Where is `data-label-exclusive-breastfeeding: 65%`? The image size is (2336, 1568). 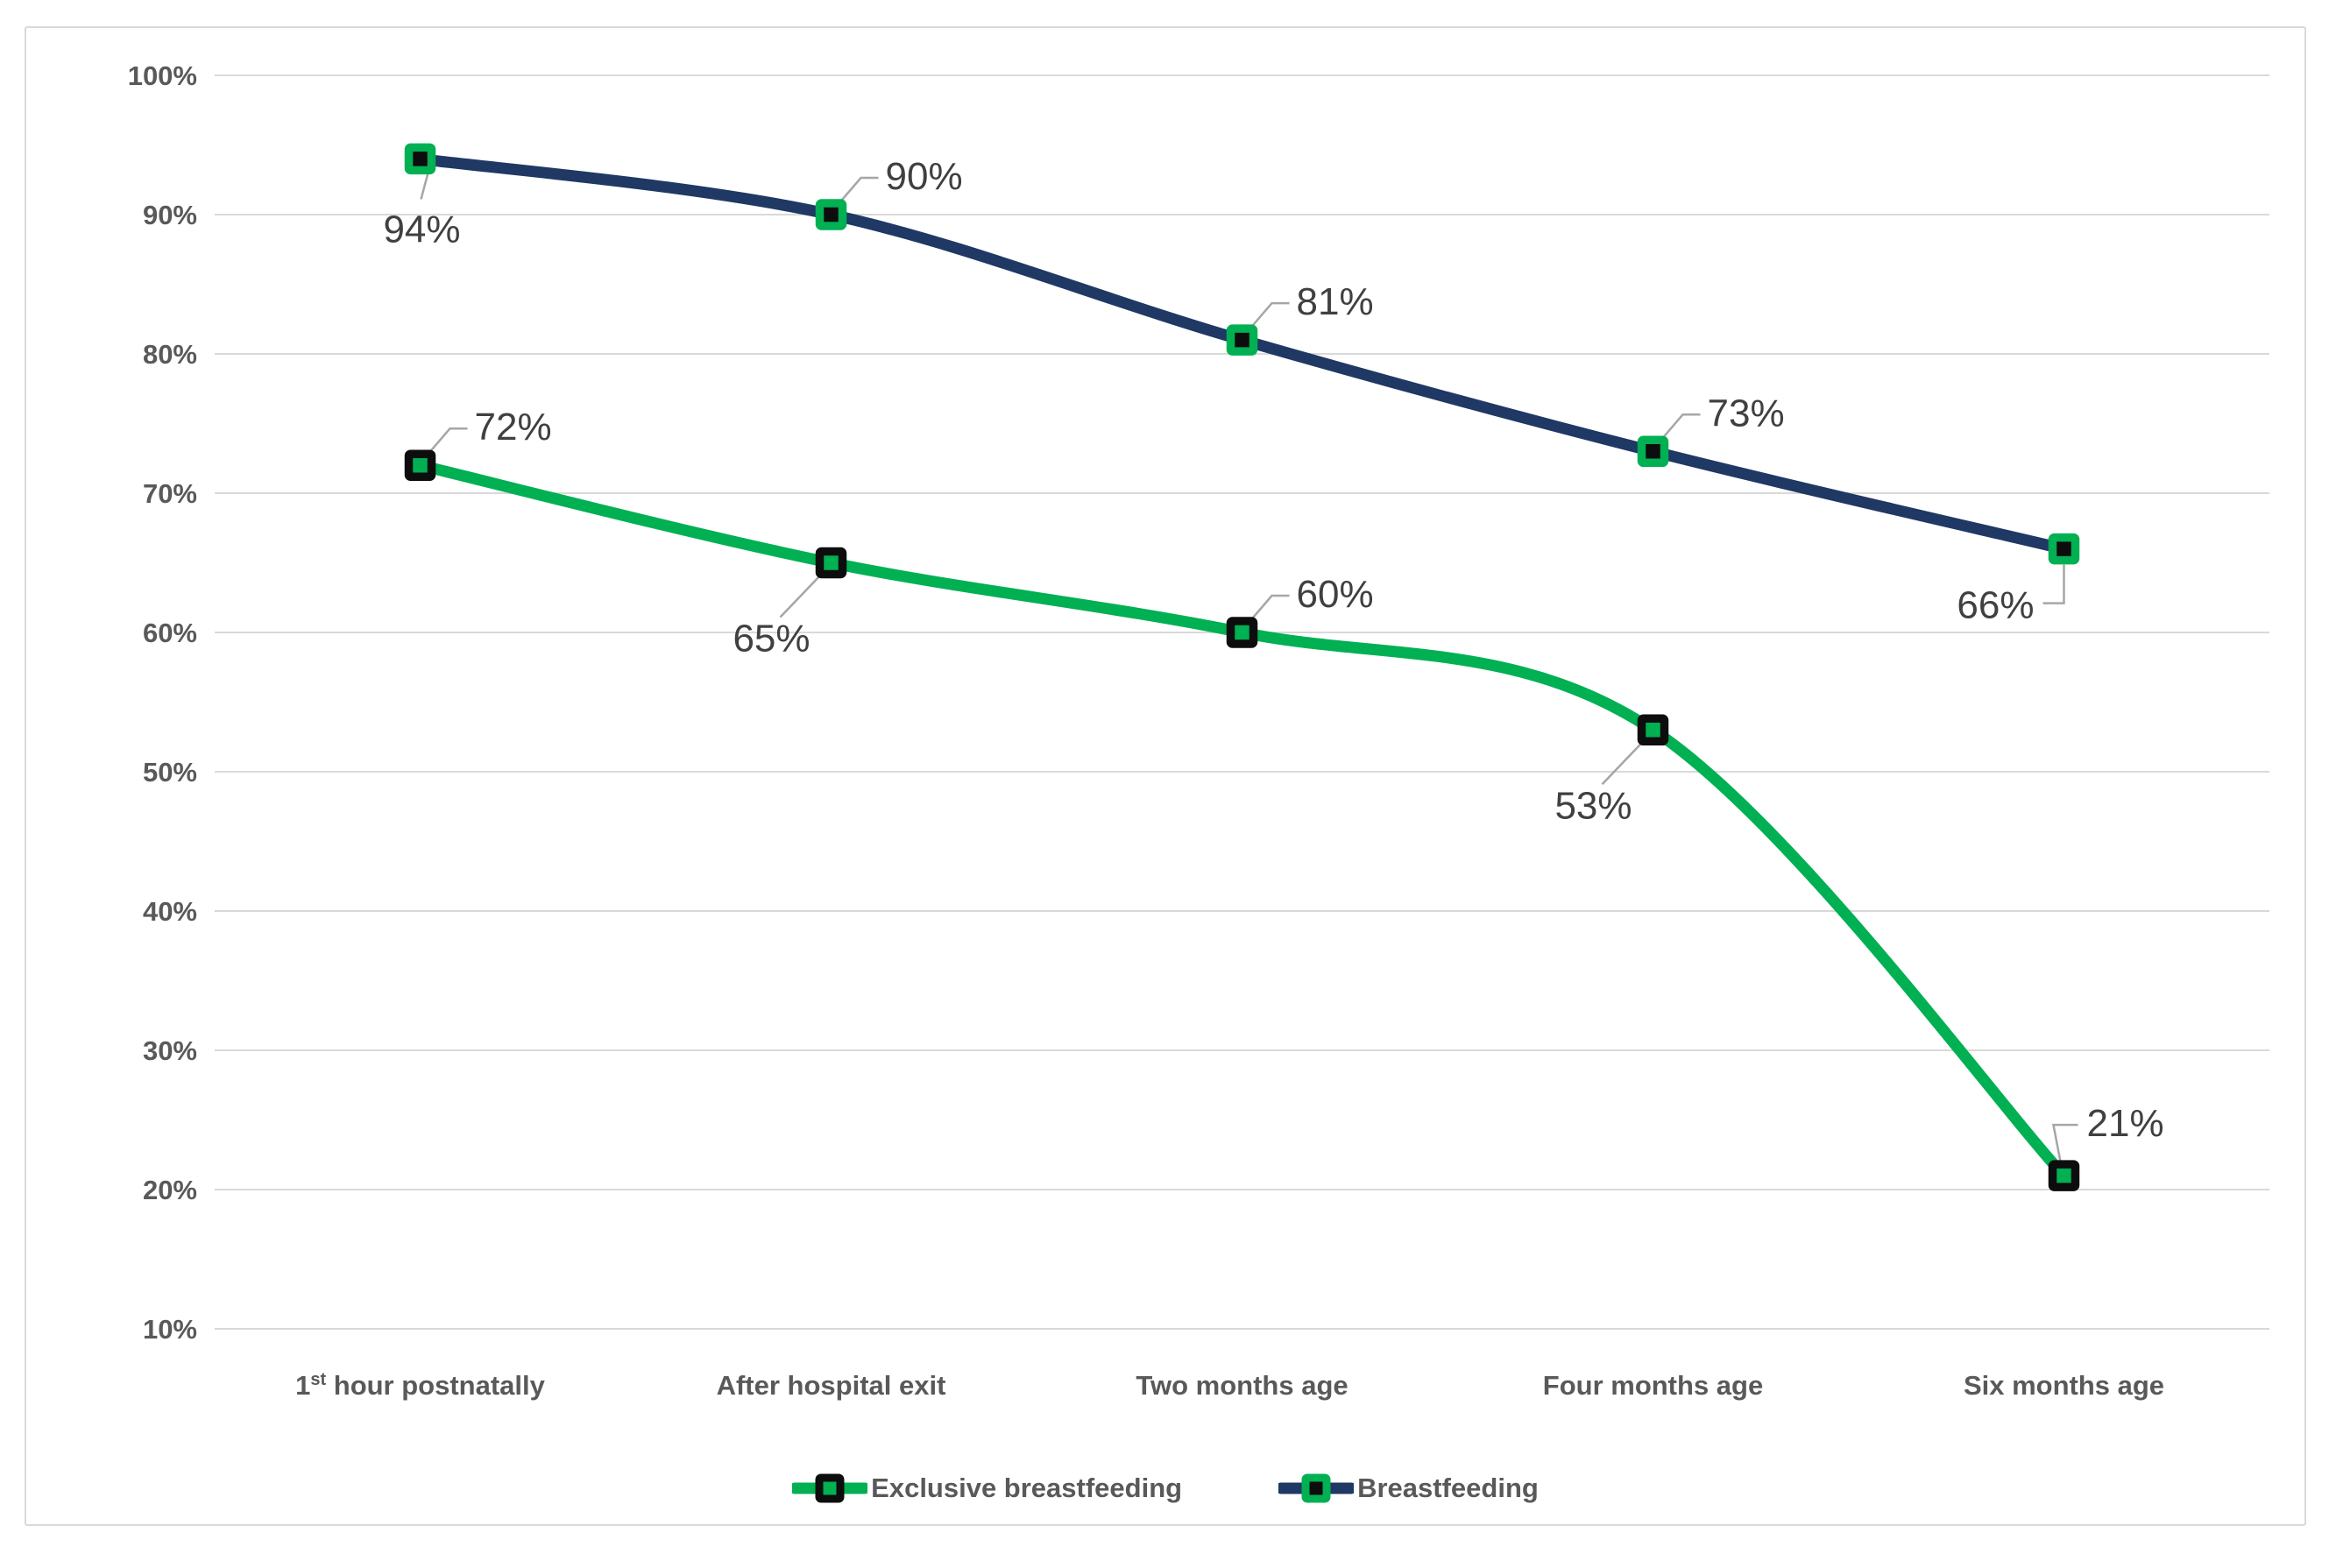
data-label-exclusive-breastfeeding: 65% is located at coordinates (771, 639).